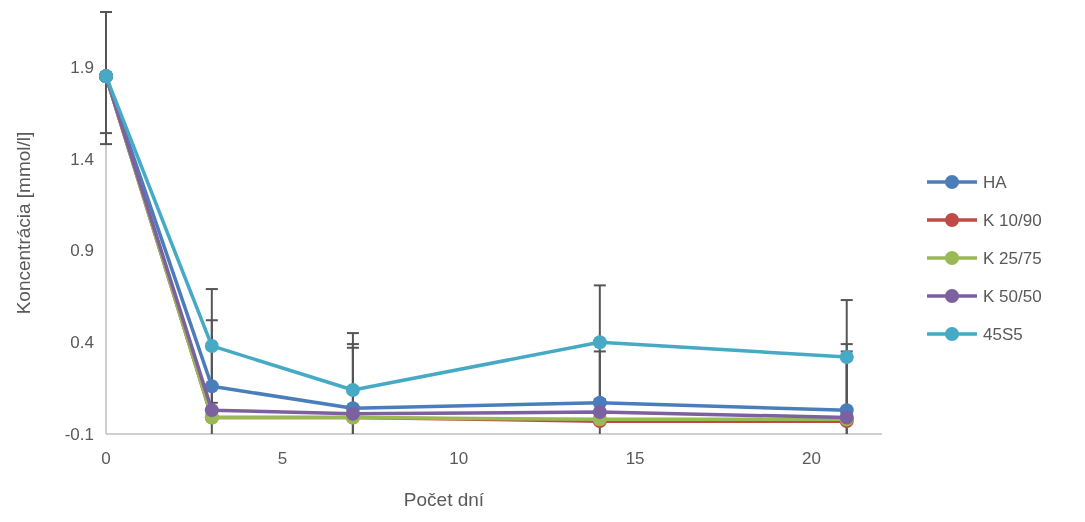 The image size is (1085, 522). I want to click on y-axis-title: Koncentrácia [mmol/l], so click(23, 223).